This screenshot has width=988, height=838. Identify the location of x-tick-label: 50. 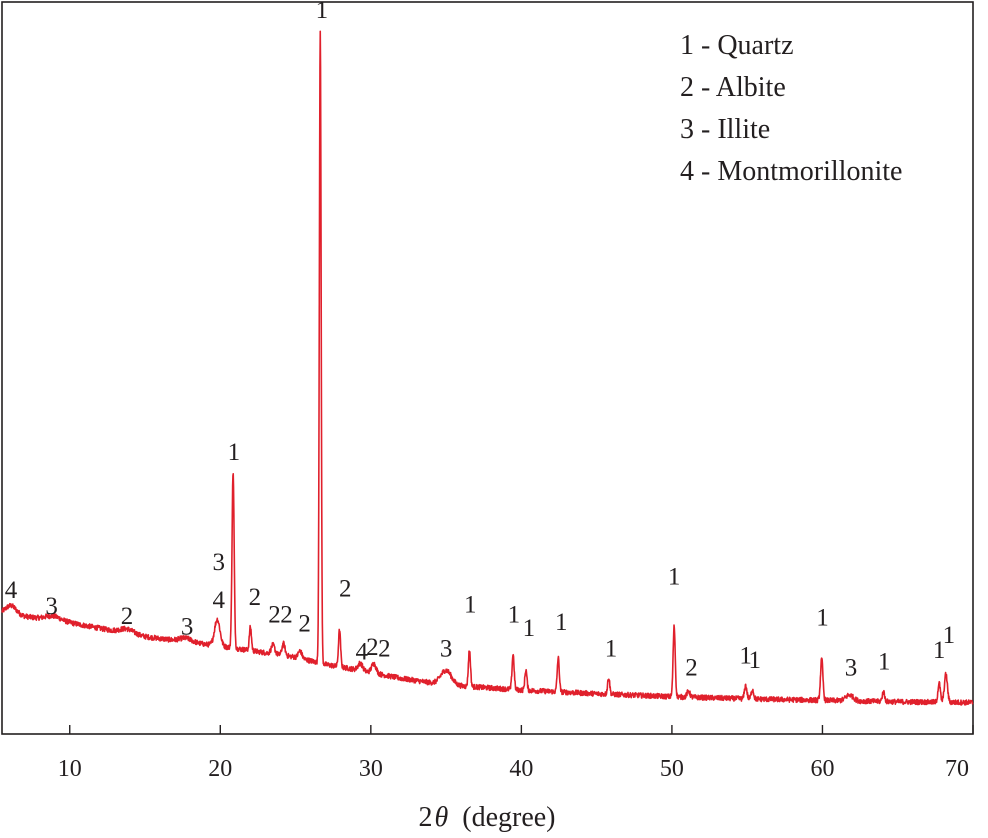
(672, 769).